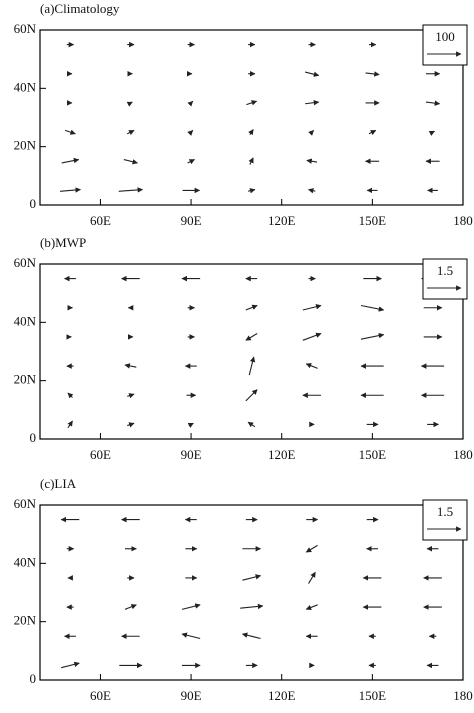 The width and height of the screenshot is (474, 713). What do you see at coordinates (80, 8) in the screenshot?
I see `panel-title: (a)Climatology` at bounding box center [80, 8].